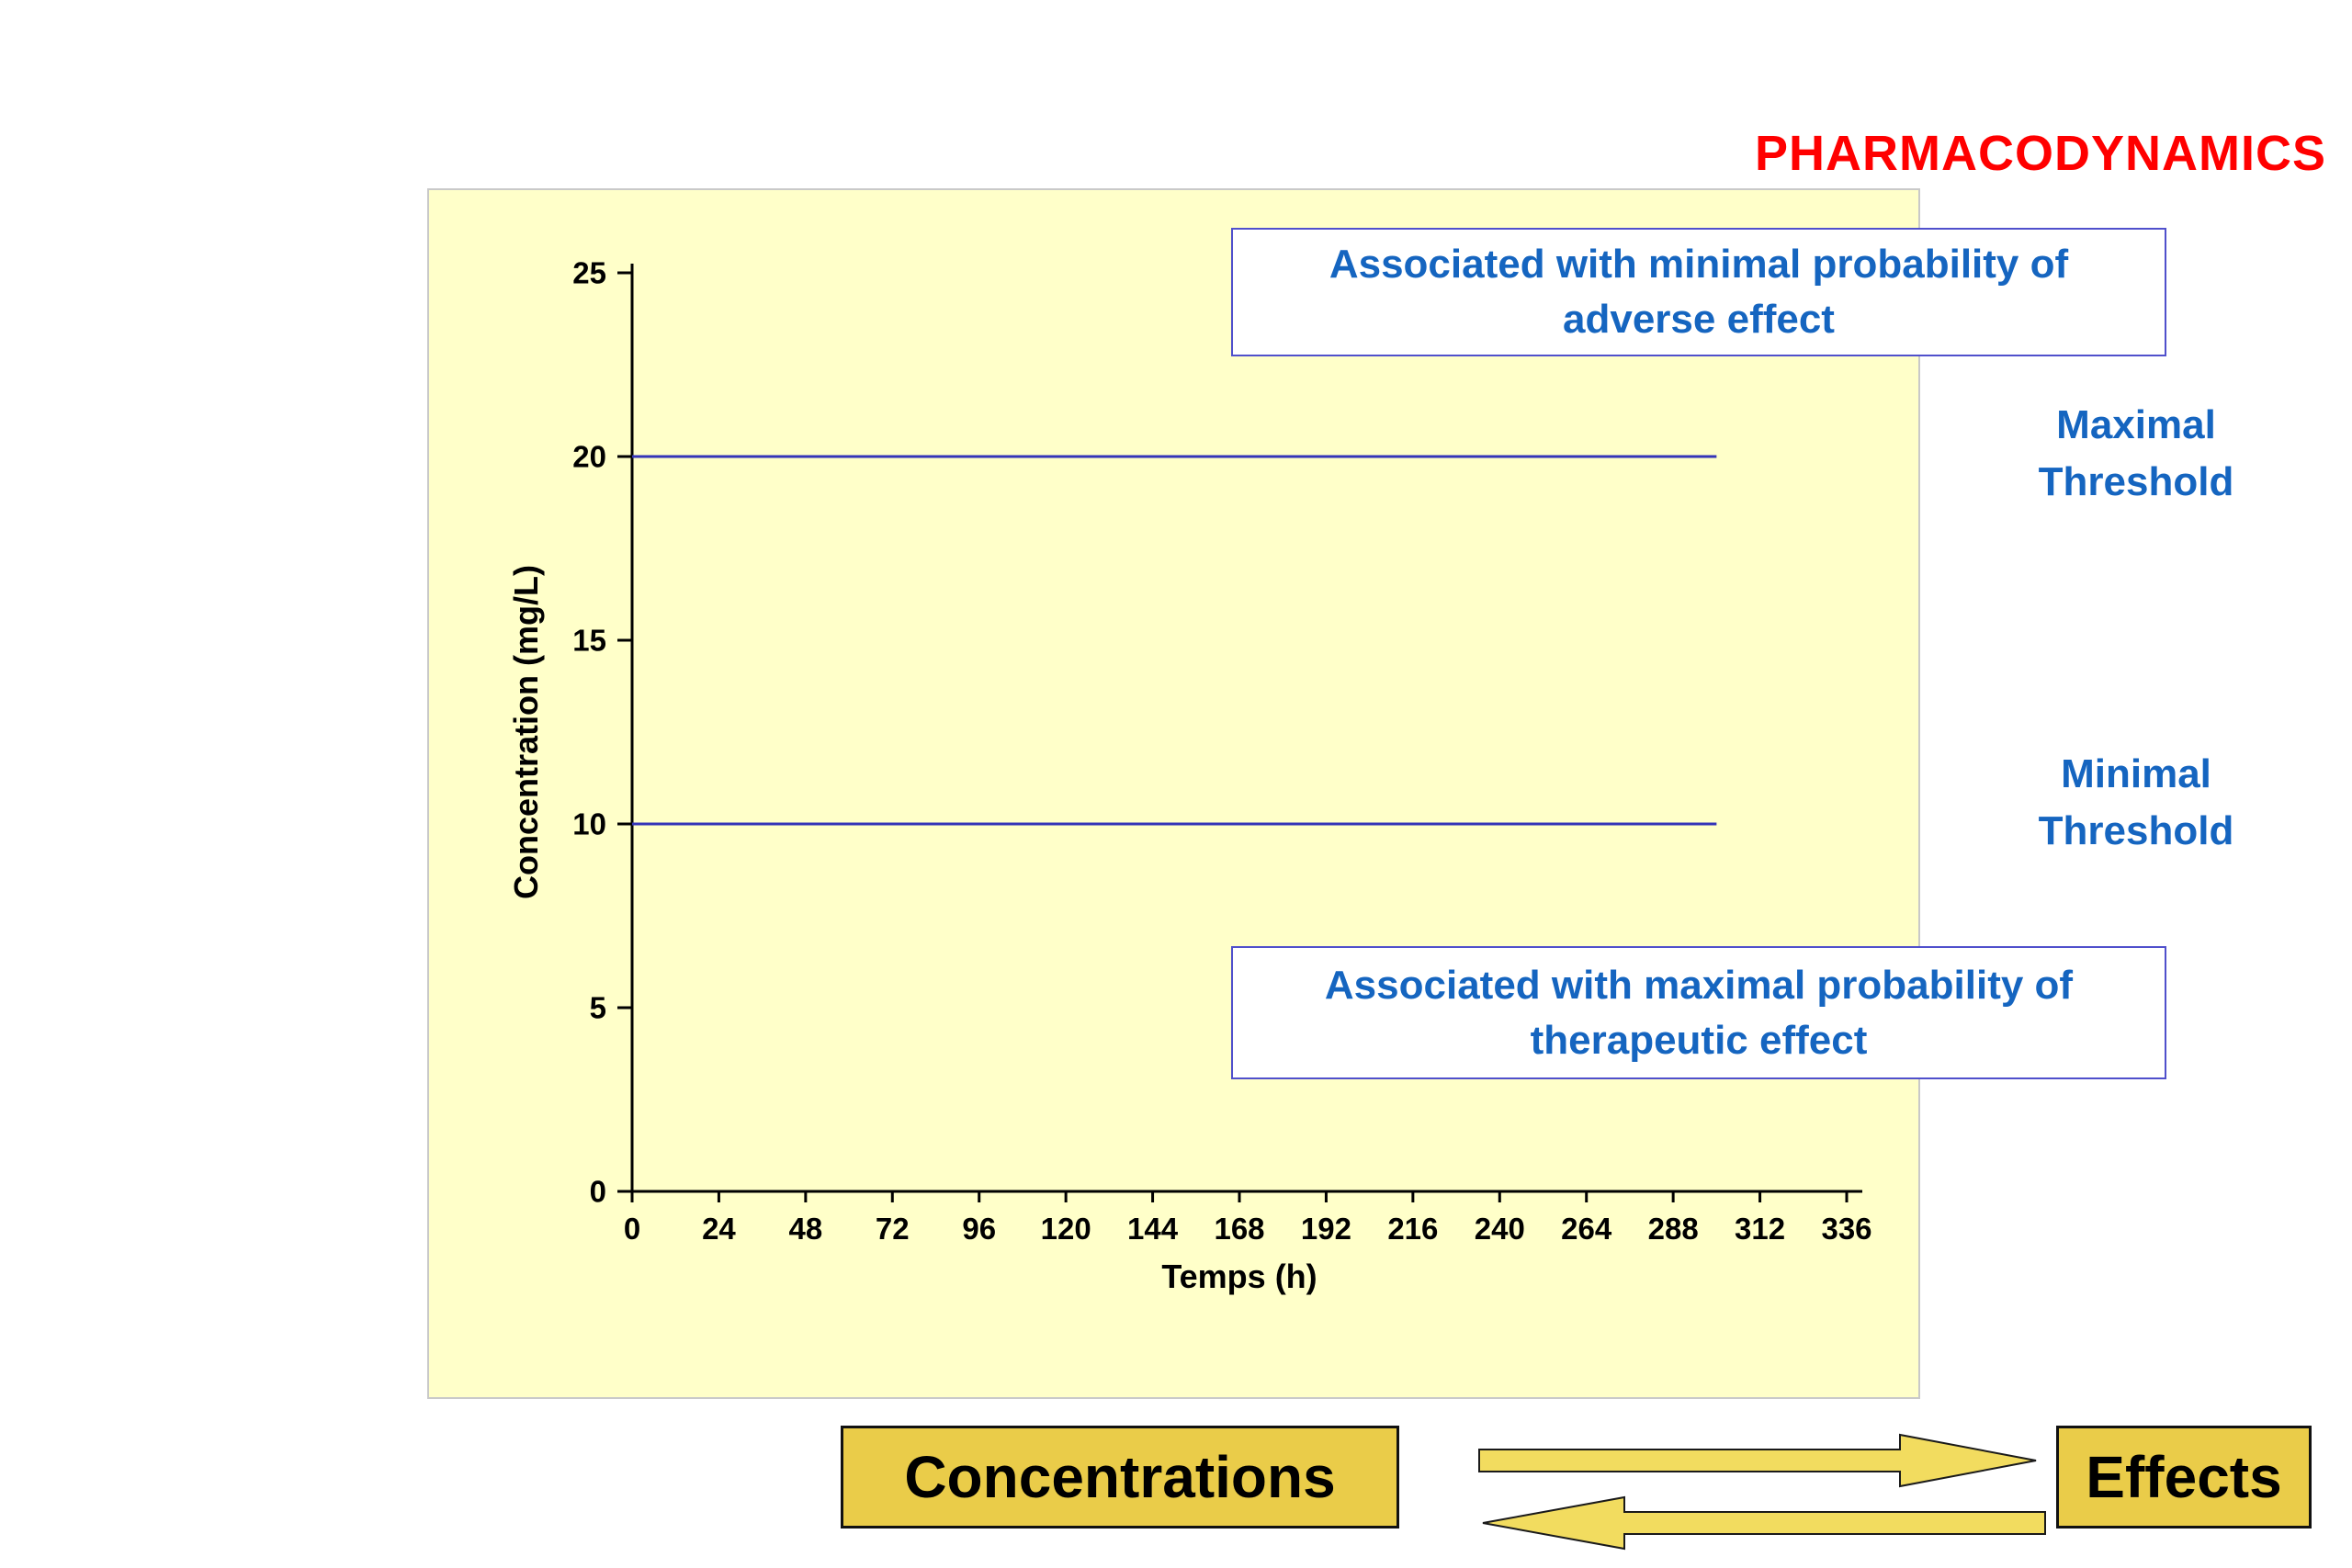 This screenshot has height=1568, width=2352. Describe the element at coordinates (2136, 424) in the screenshot. I see `threshold-line: Maximal` at that location.